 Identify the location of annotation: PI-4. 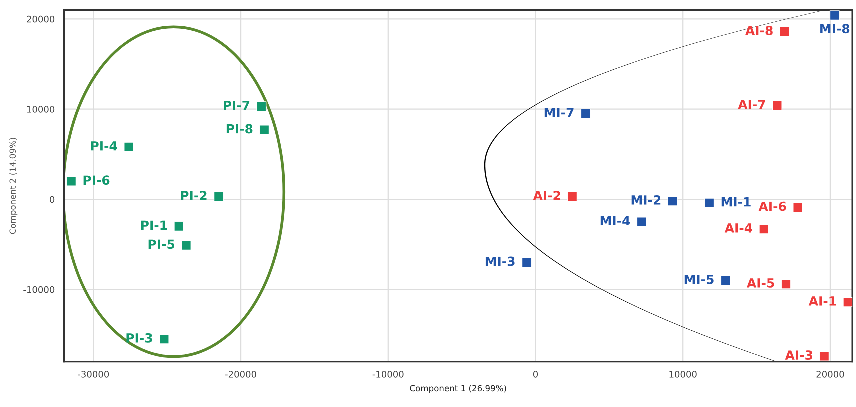
(104, 146).